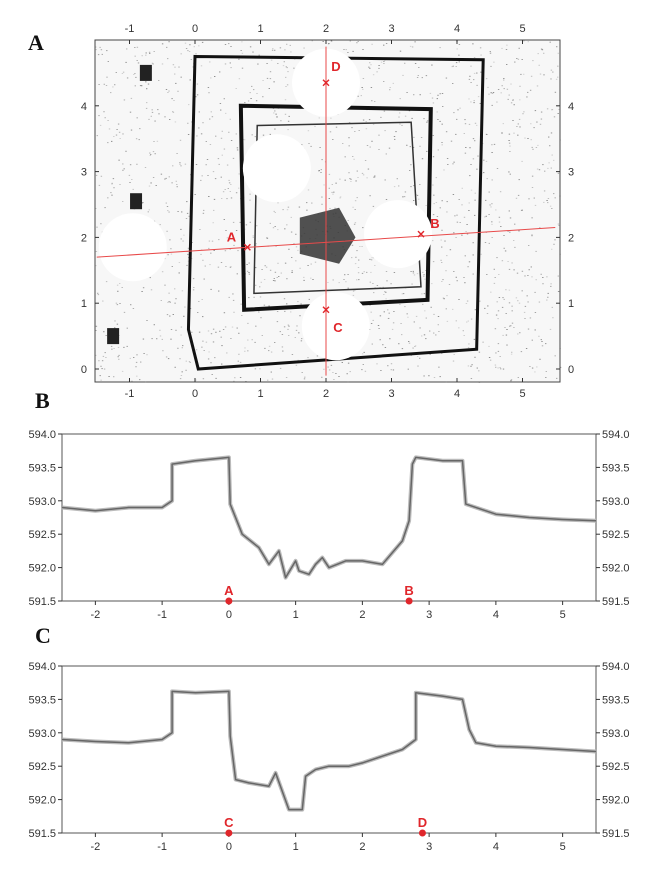 This screenshot has width=651, height=875. Describe the element at coordinates (43, 635) in the screenshot. I see `panel-label-c: C` at that location.